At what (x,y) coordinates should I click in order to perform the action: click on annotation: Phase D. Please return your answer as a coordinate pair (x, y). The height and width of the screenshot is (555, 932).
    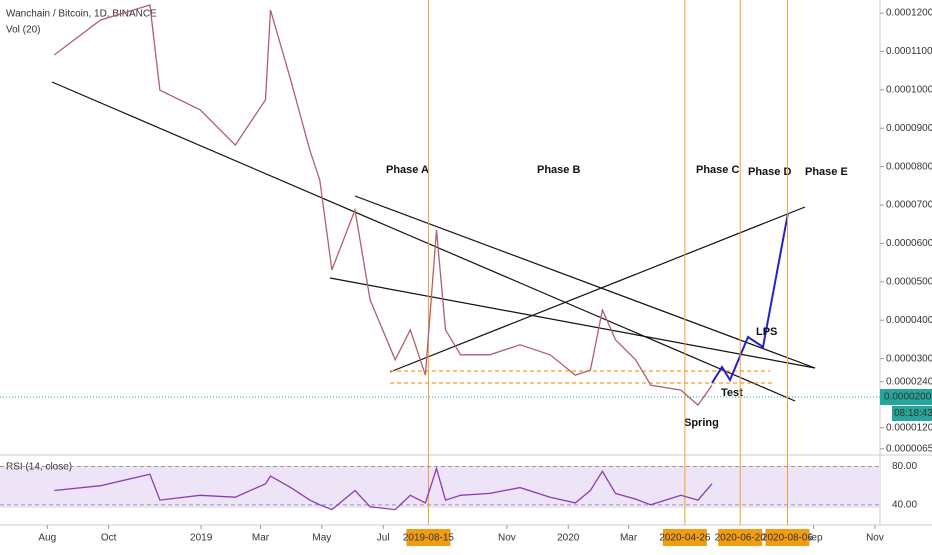
    Looking at the image, I should click on (769, 172).